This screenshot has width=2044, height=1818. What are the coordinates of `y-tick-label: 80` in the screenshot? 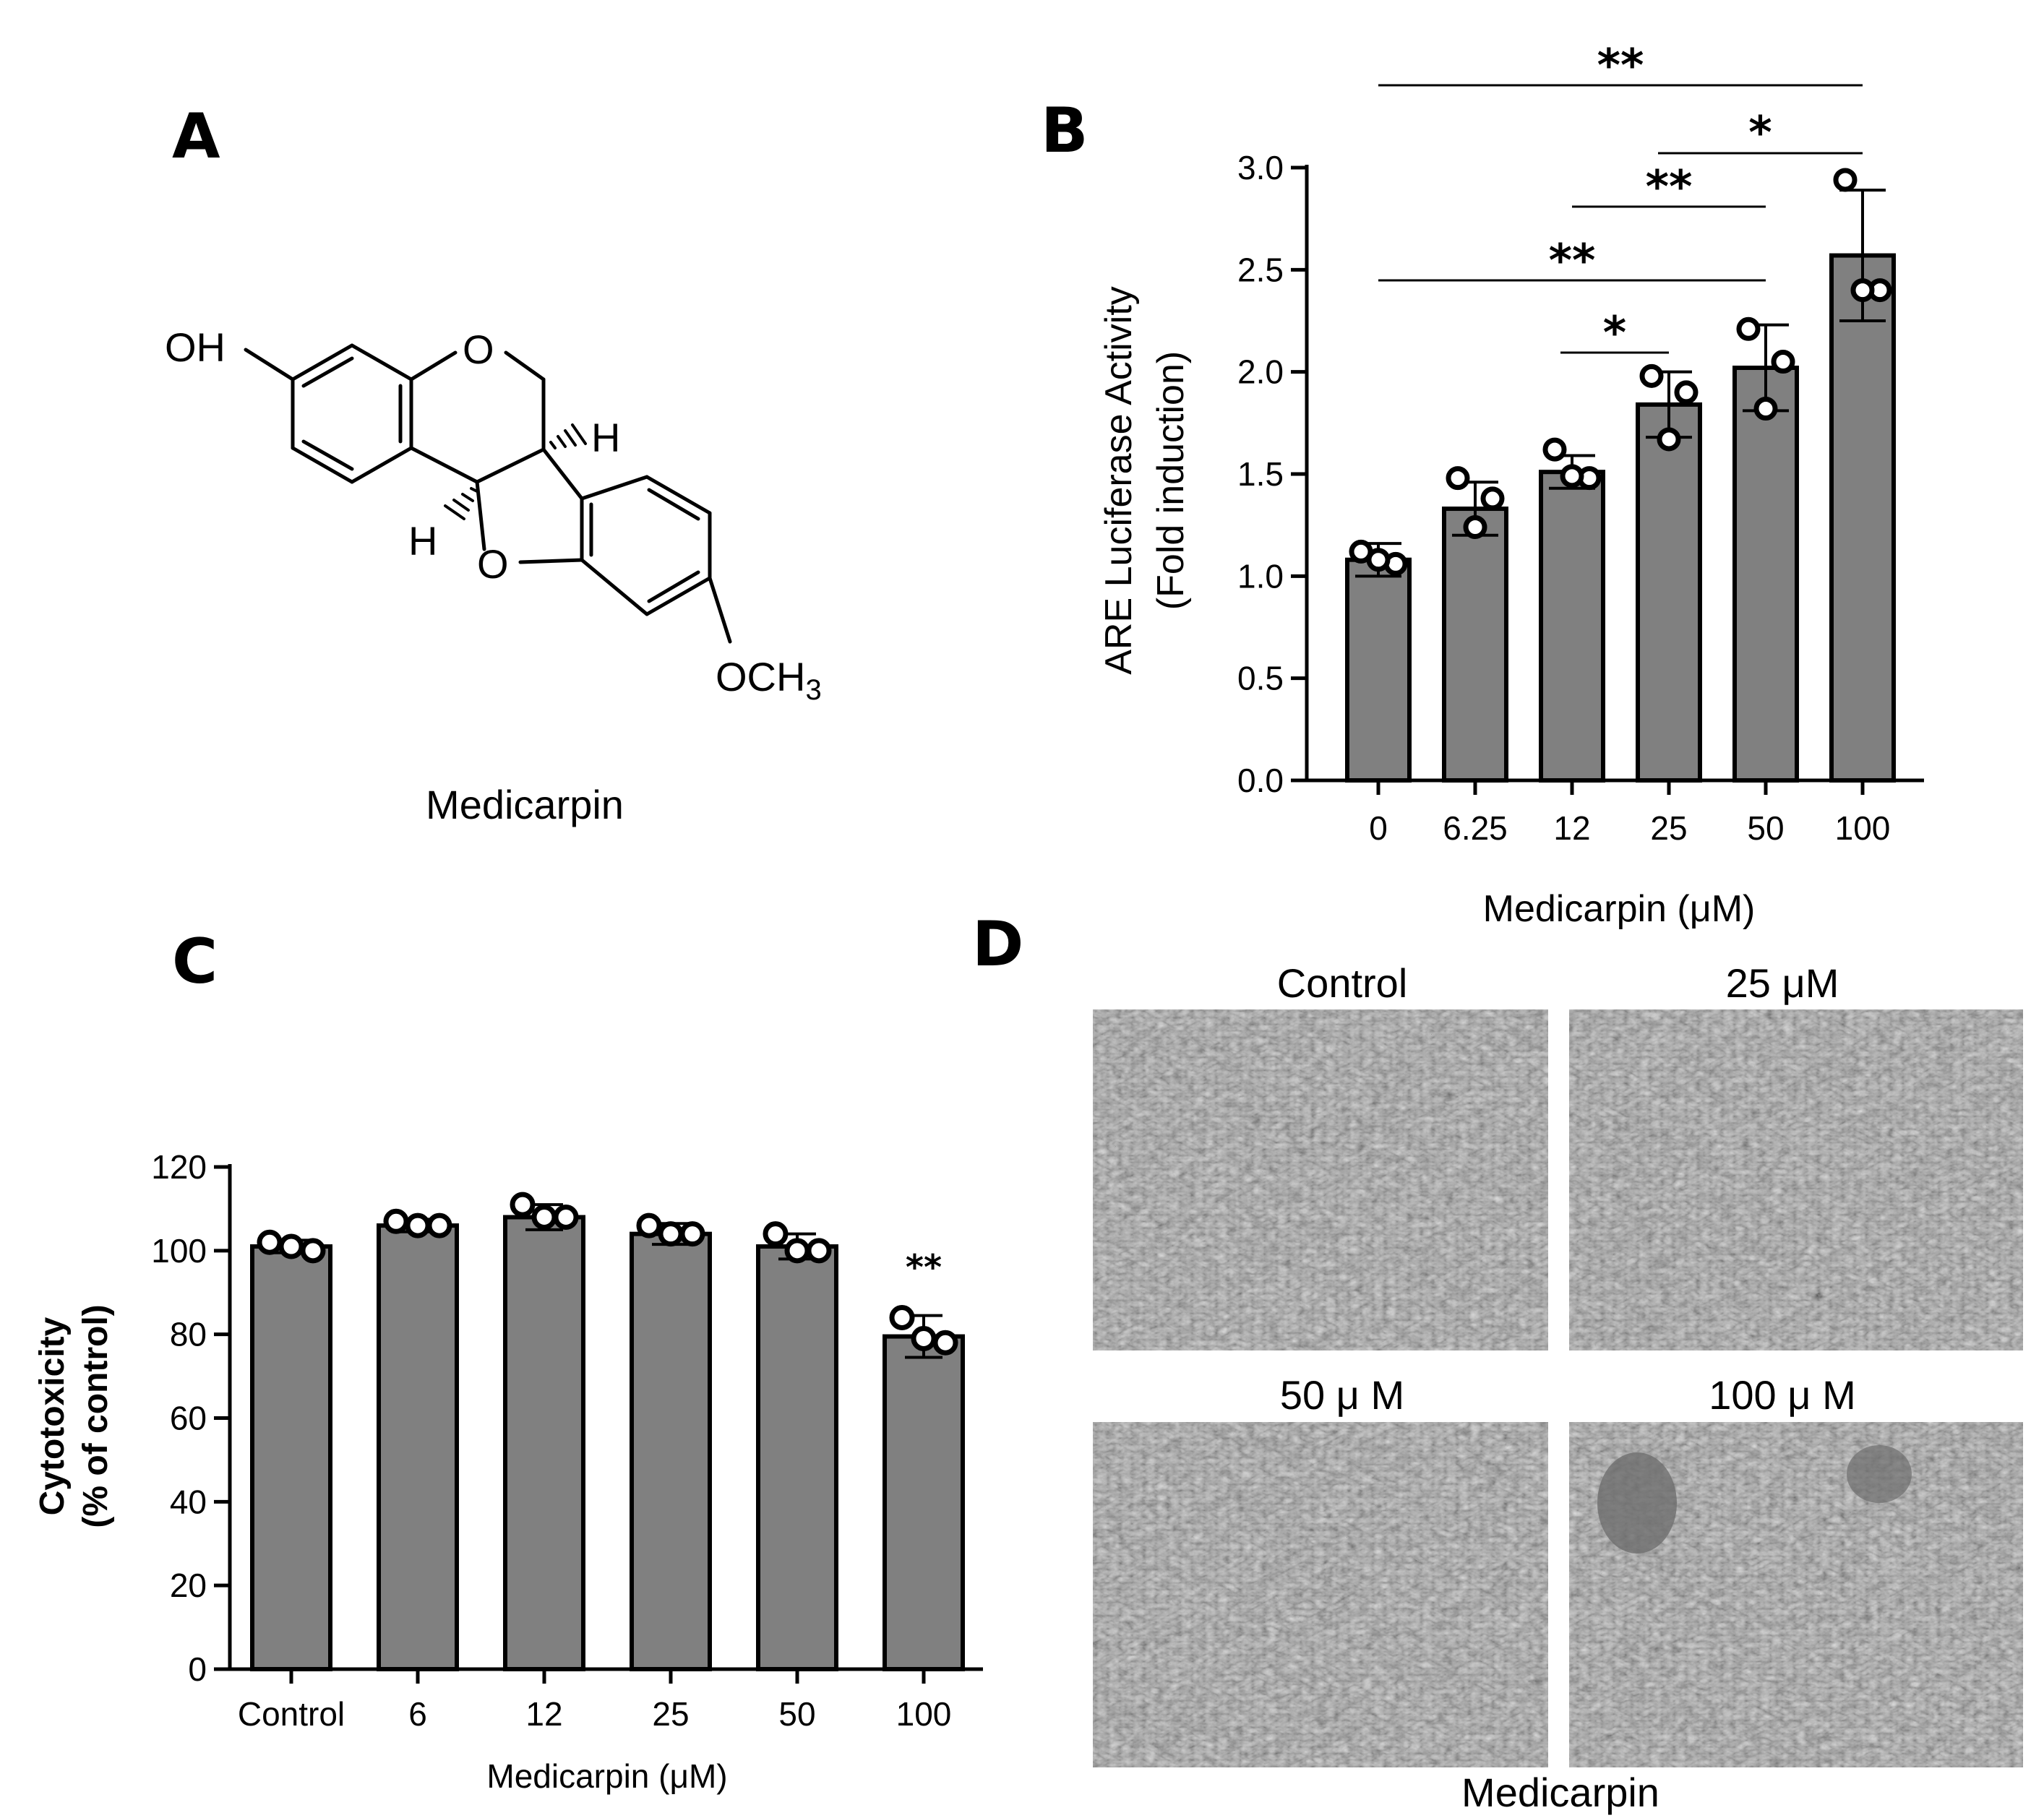 It's located at (188, 1334).